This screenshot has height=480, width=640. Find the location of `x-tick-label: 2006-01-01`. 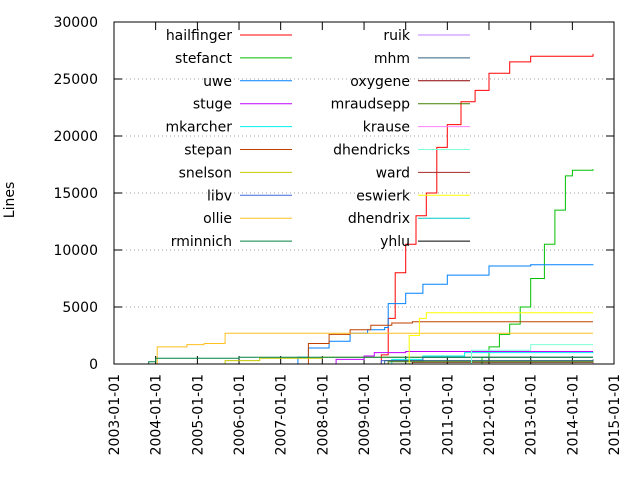

x-tick-label: 2006-01-01 is located at coordinates (240, 414).